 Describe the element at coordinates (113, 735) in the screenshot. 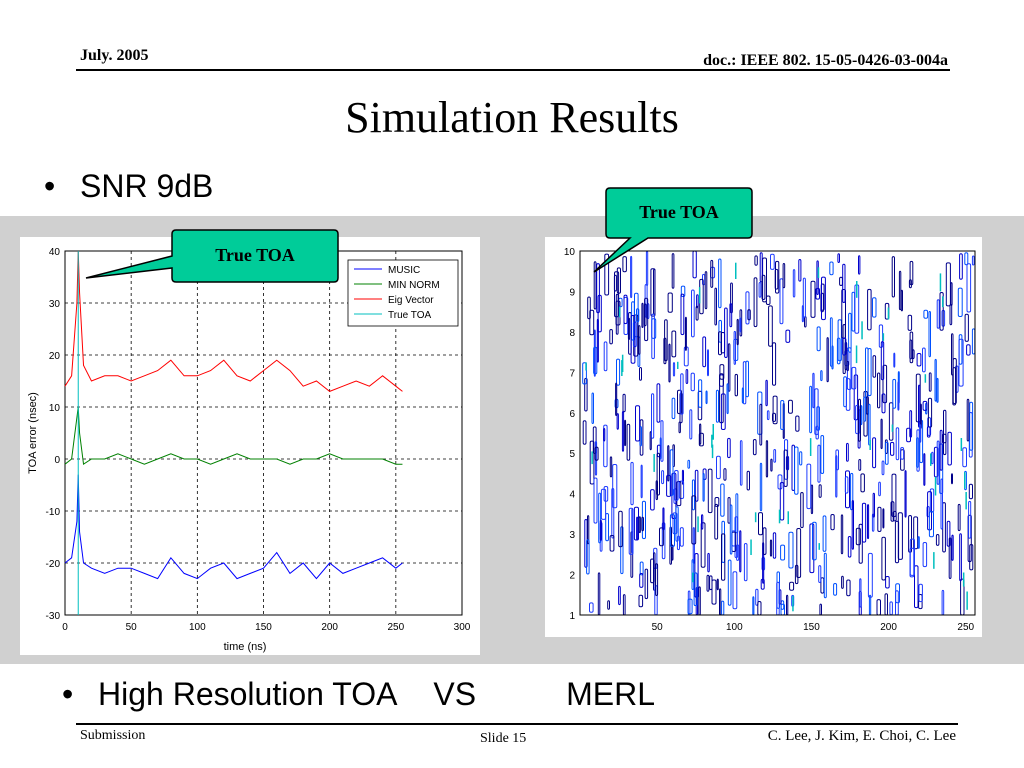

I see `footer-submission: Submission` at that location.